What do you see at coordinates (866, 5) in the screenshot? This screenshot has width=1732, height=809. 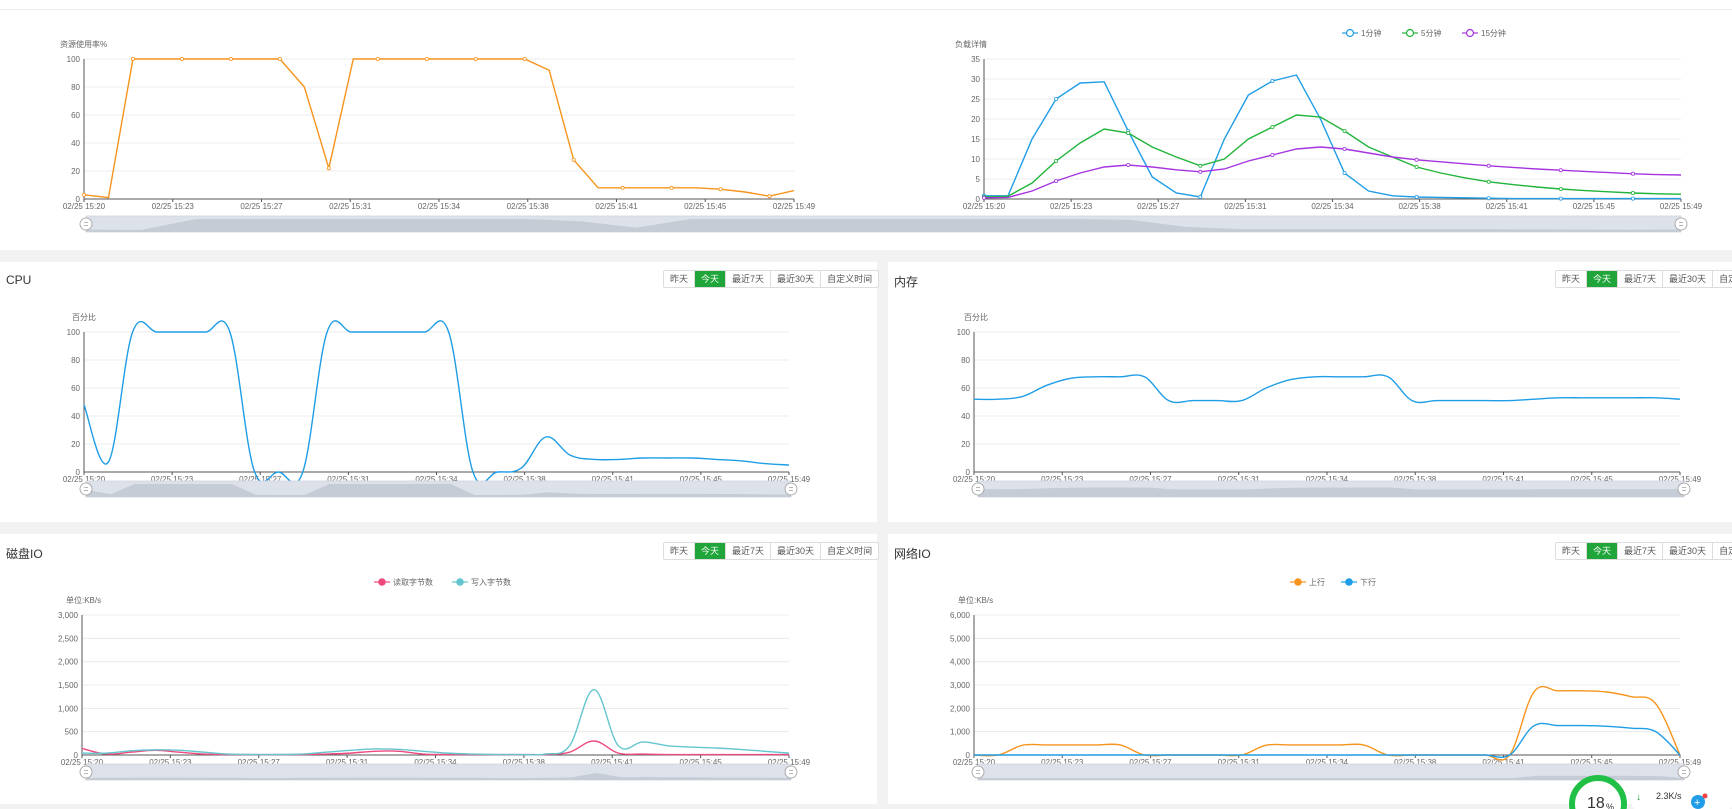 I see `top-bar` at bounding box center [866, 5].